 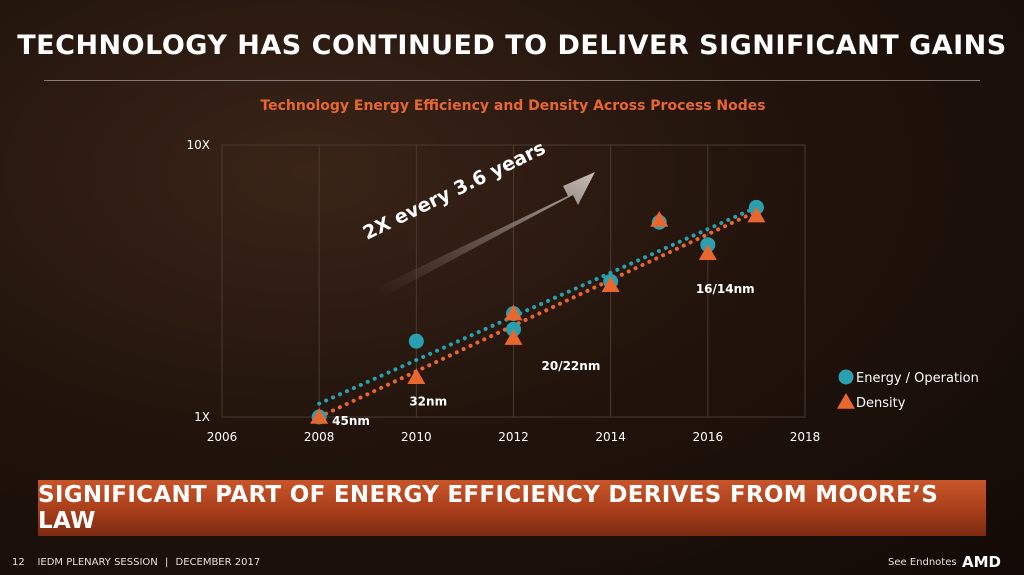 What do you see at coordinates (512, 80) in the screenshot?
I see `title-divider` at bounding box center [512, 80].